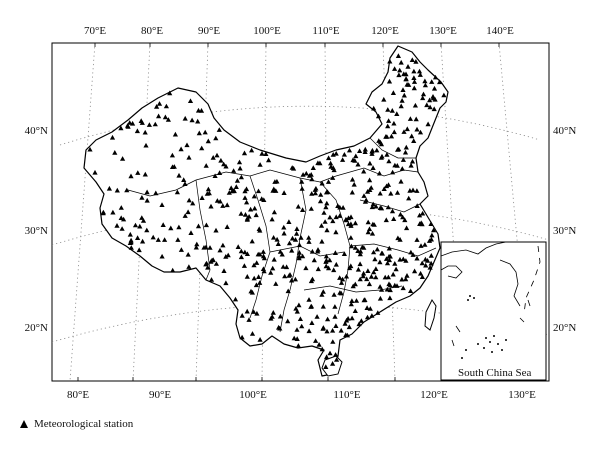 This screenshot has height=451, width=600. I want to click on bottom-lon-label: 120°E, so click(434, 395).